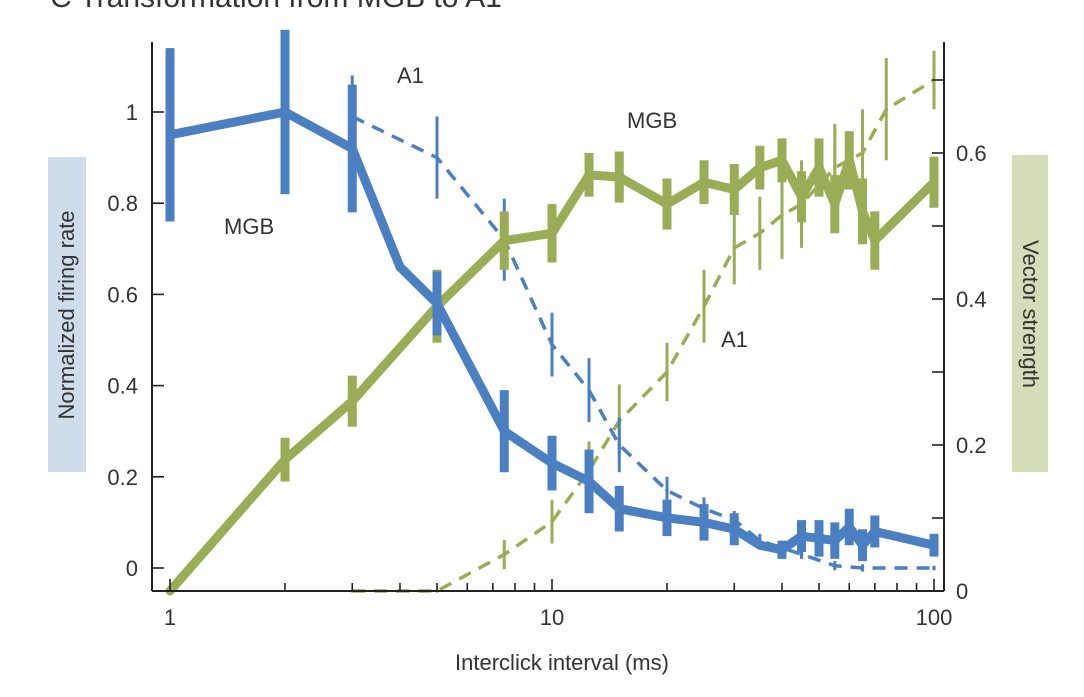 Image resolution: width=1084 pixels, height=697 pixels. Describe the element at coordinates (122, 386) in the screenshot. I see `y-left-tick-label: 0.4` at that location.